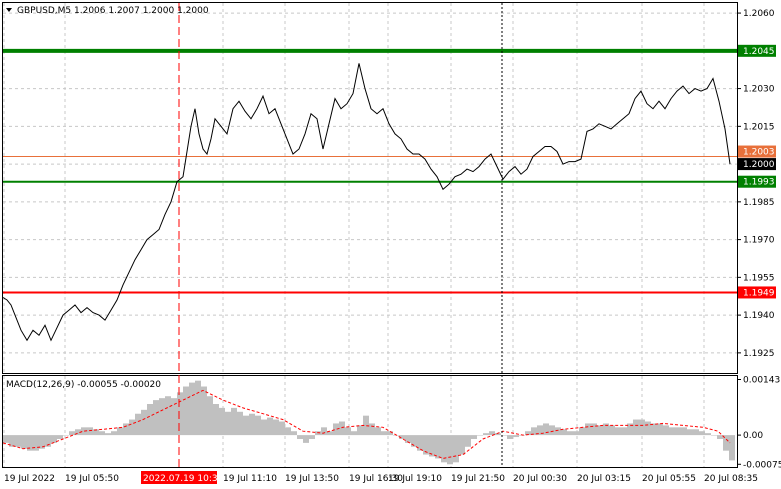 The image size is (781, 489). Describe the element at coordinates (366, 424) in the screenshot. I see `macd-signal-line` at that location.